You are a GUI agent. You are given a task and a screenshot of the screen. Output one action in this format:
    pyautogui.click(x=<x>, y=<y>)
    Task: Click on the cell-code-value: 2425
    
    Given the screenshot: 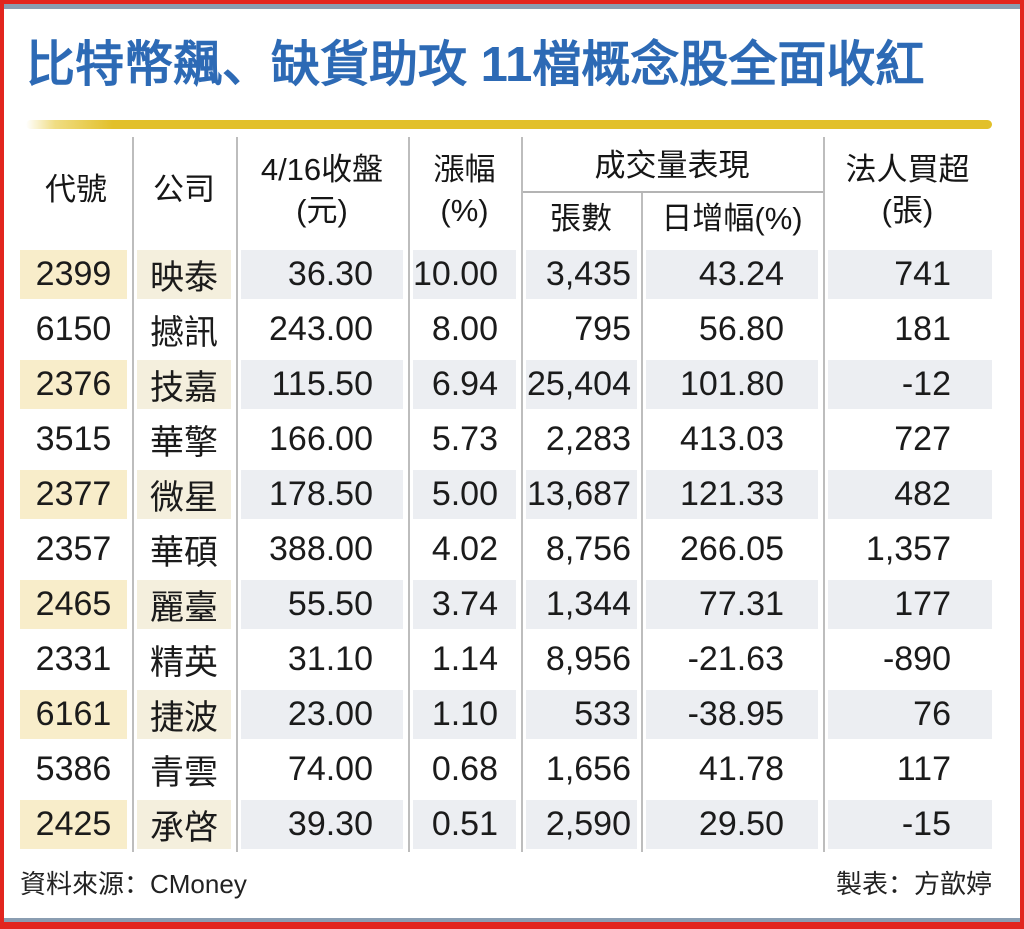 What is the action you would take?
    pyautogui.click(x=73, y=824)
    